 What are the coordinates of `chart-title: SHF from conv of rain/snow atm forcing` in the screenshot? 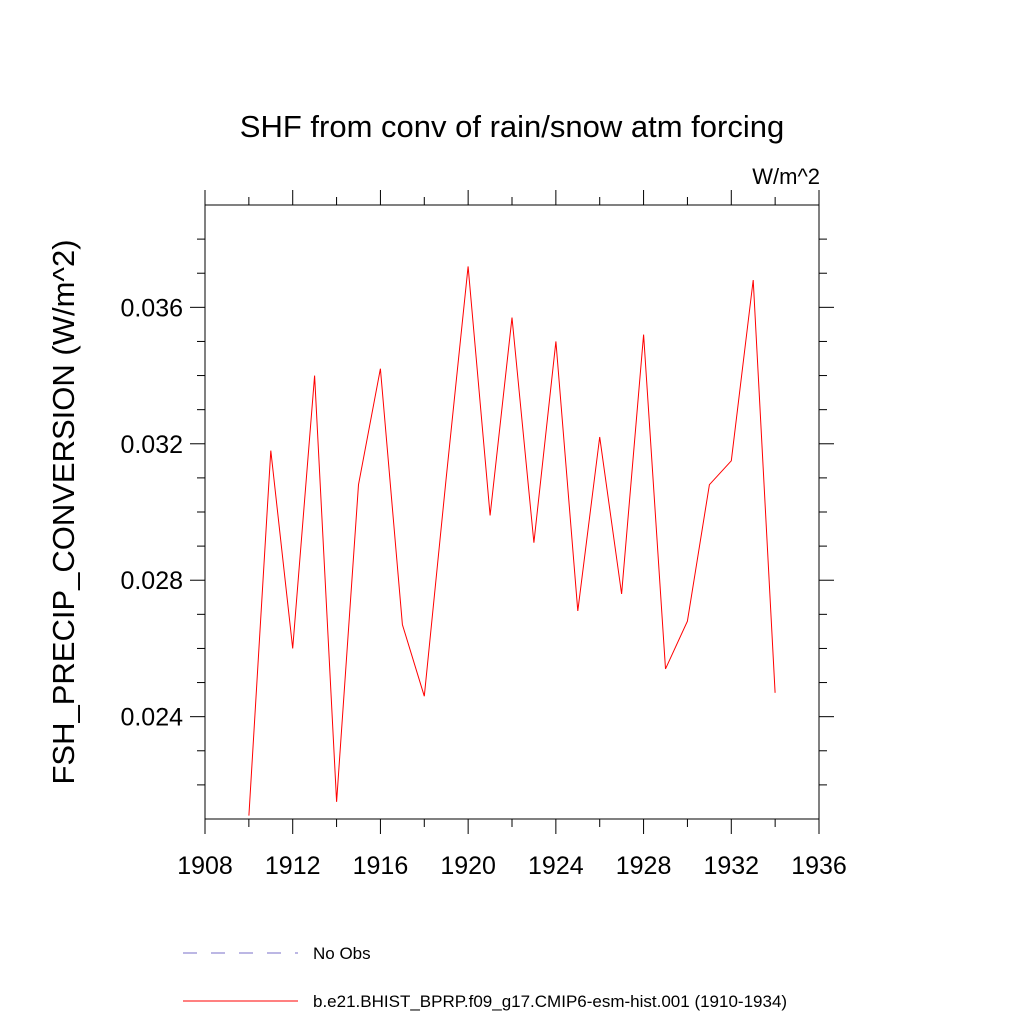 It's located at (512, 126).